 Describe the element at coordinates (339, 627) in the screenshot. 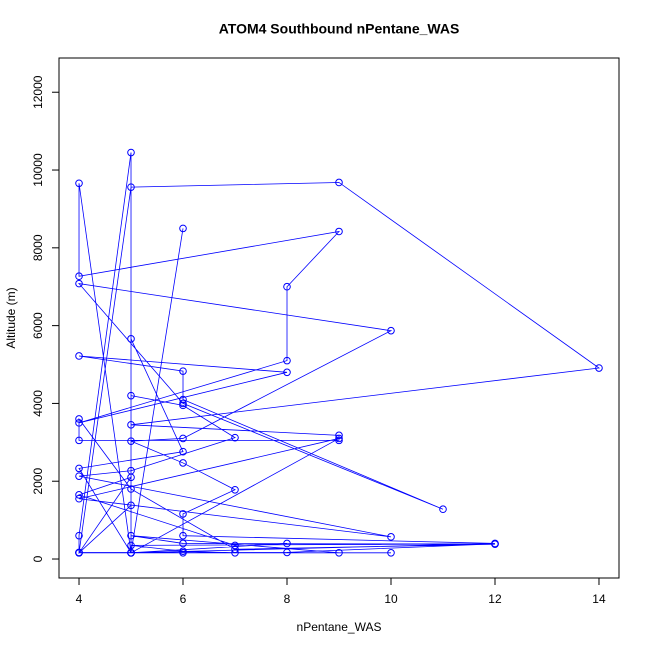

I see `x-axis-label: nPentane_WAS` at that location.